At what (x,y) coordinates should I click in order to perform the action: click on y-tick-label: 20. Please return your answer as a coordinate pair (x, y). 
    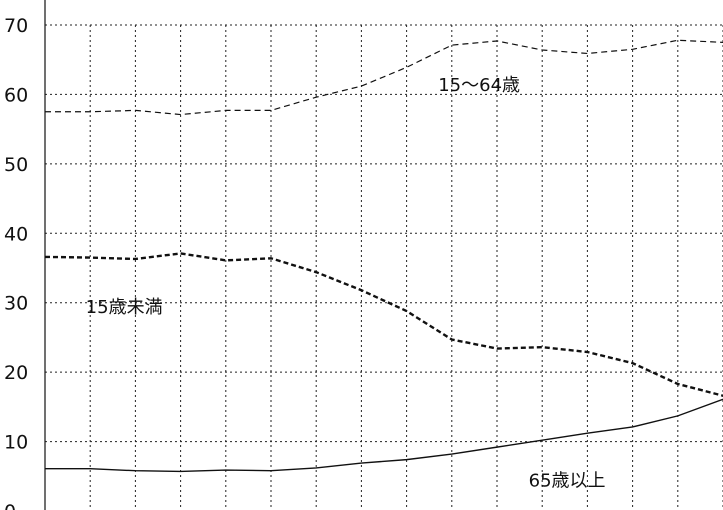
    Looking at the image, I should click on (16, 373).